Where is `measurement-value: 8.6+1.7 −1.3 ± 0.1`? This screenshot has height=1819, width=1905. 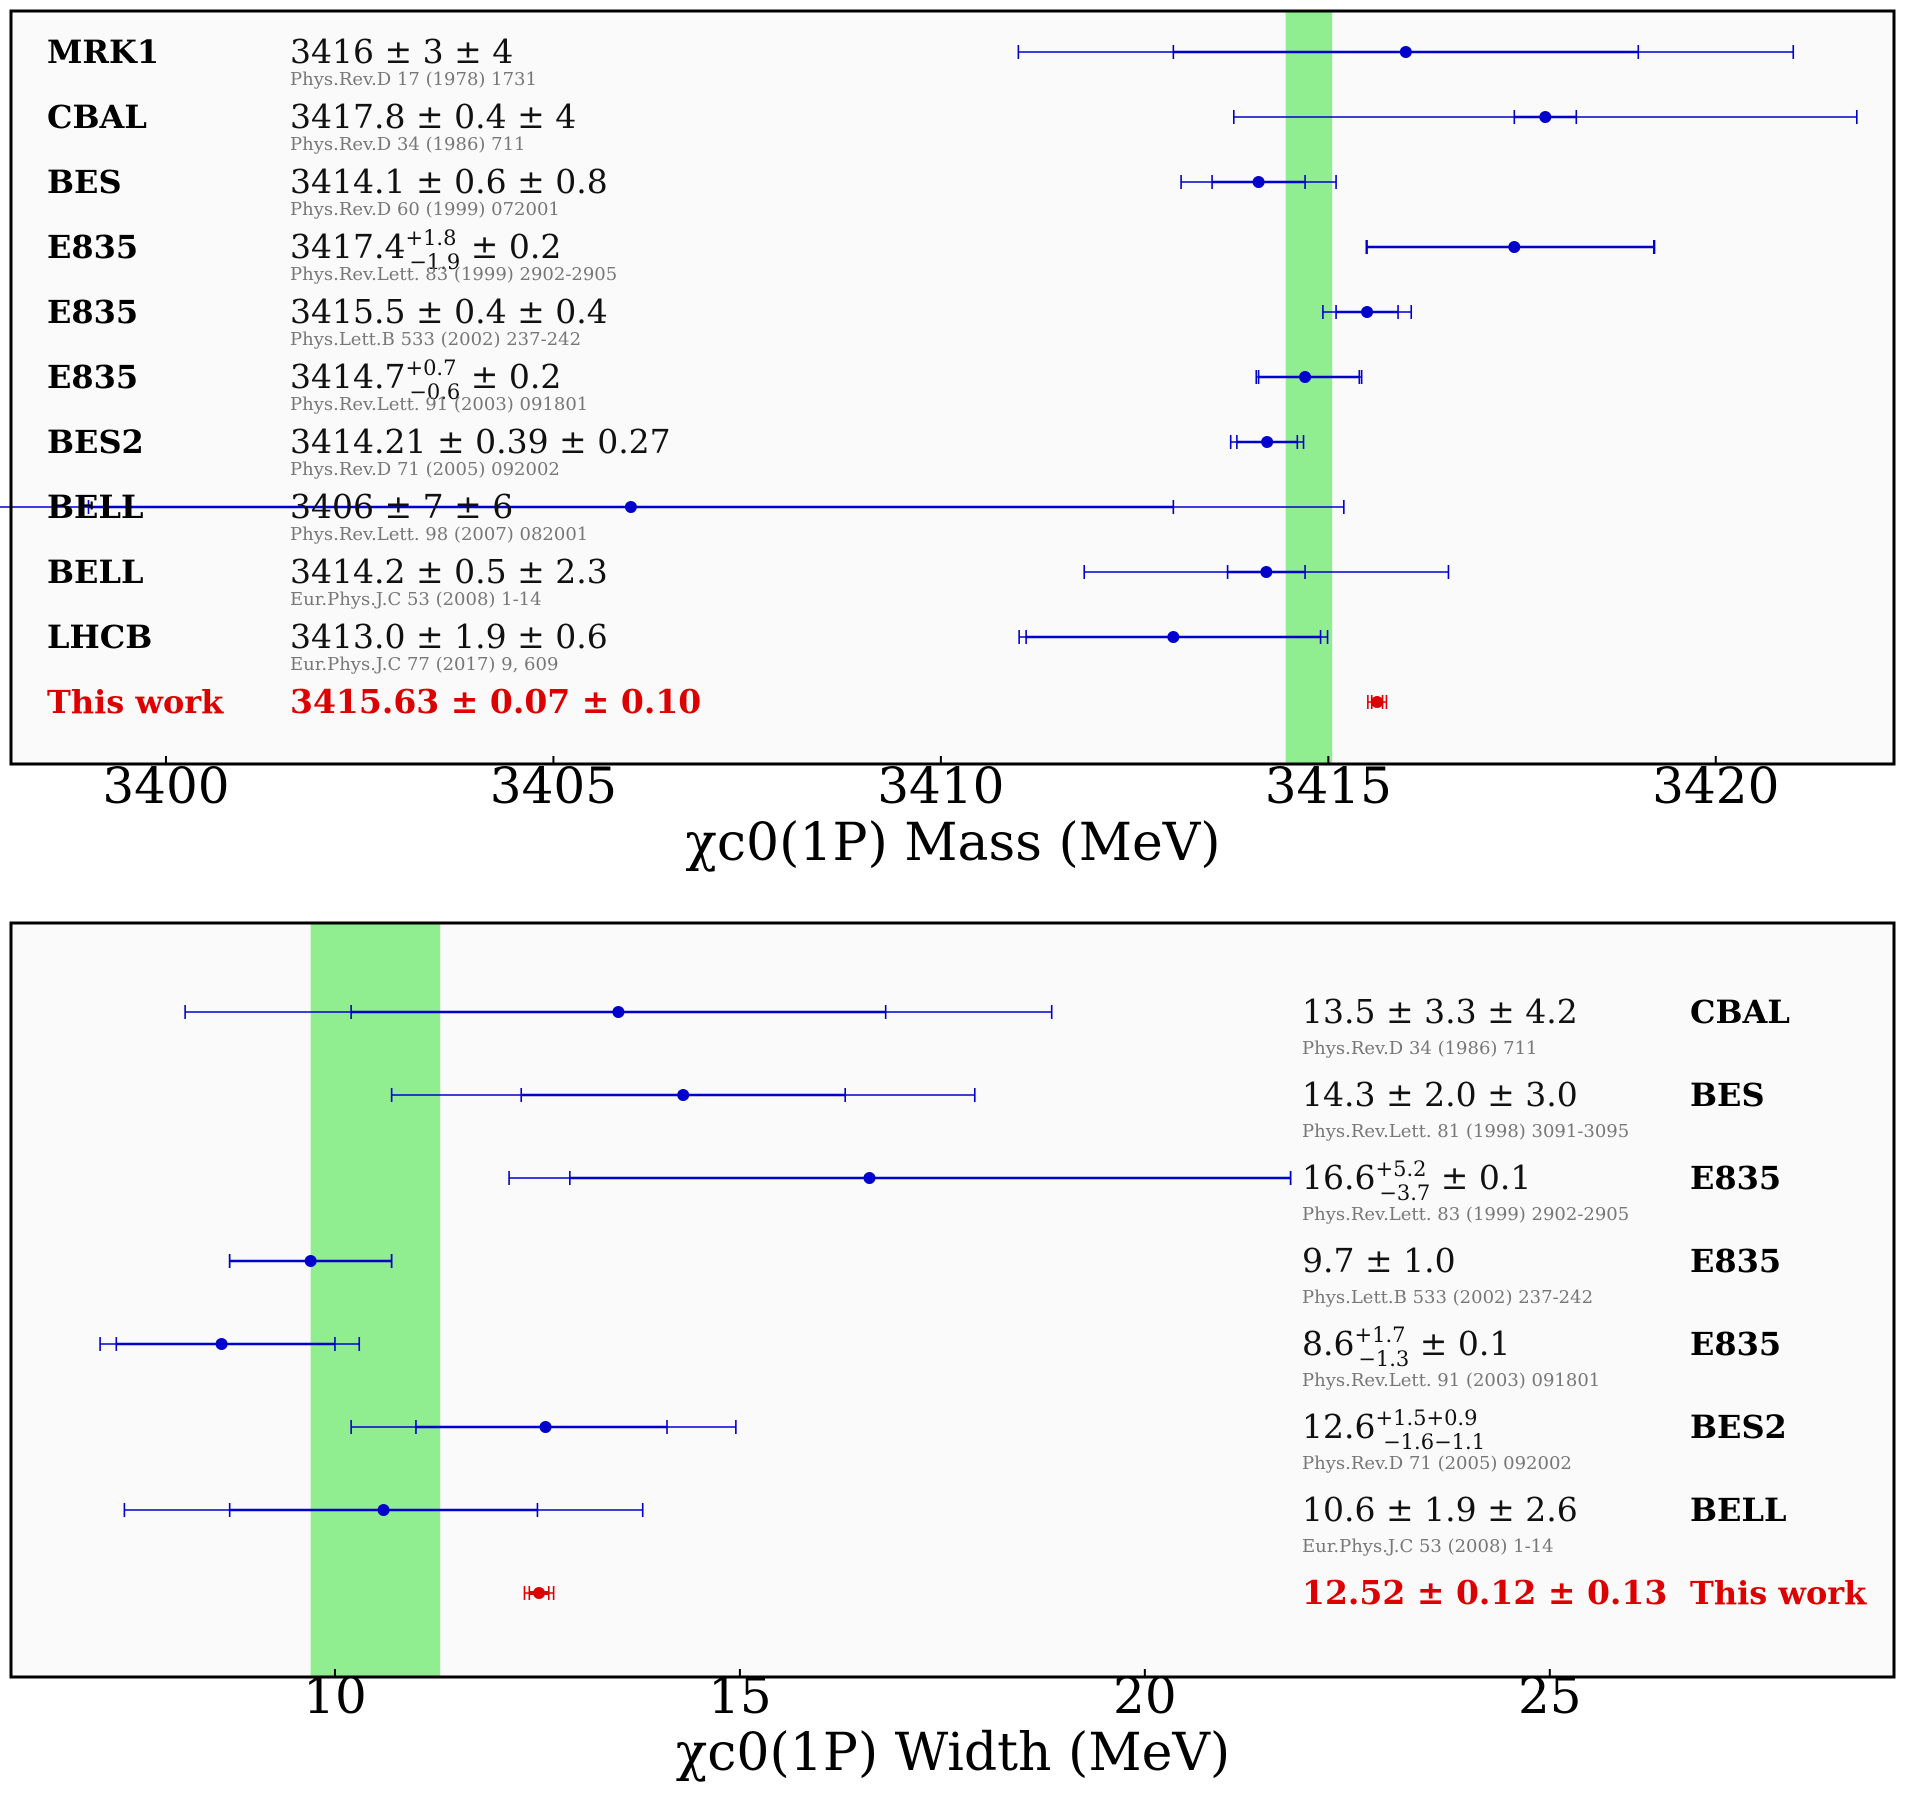
measurement-value: 8.6+1.7 −1.3 ± 0.1 is located at coordinates (1406, 1347).